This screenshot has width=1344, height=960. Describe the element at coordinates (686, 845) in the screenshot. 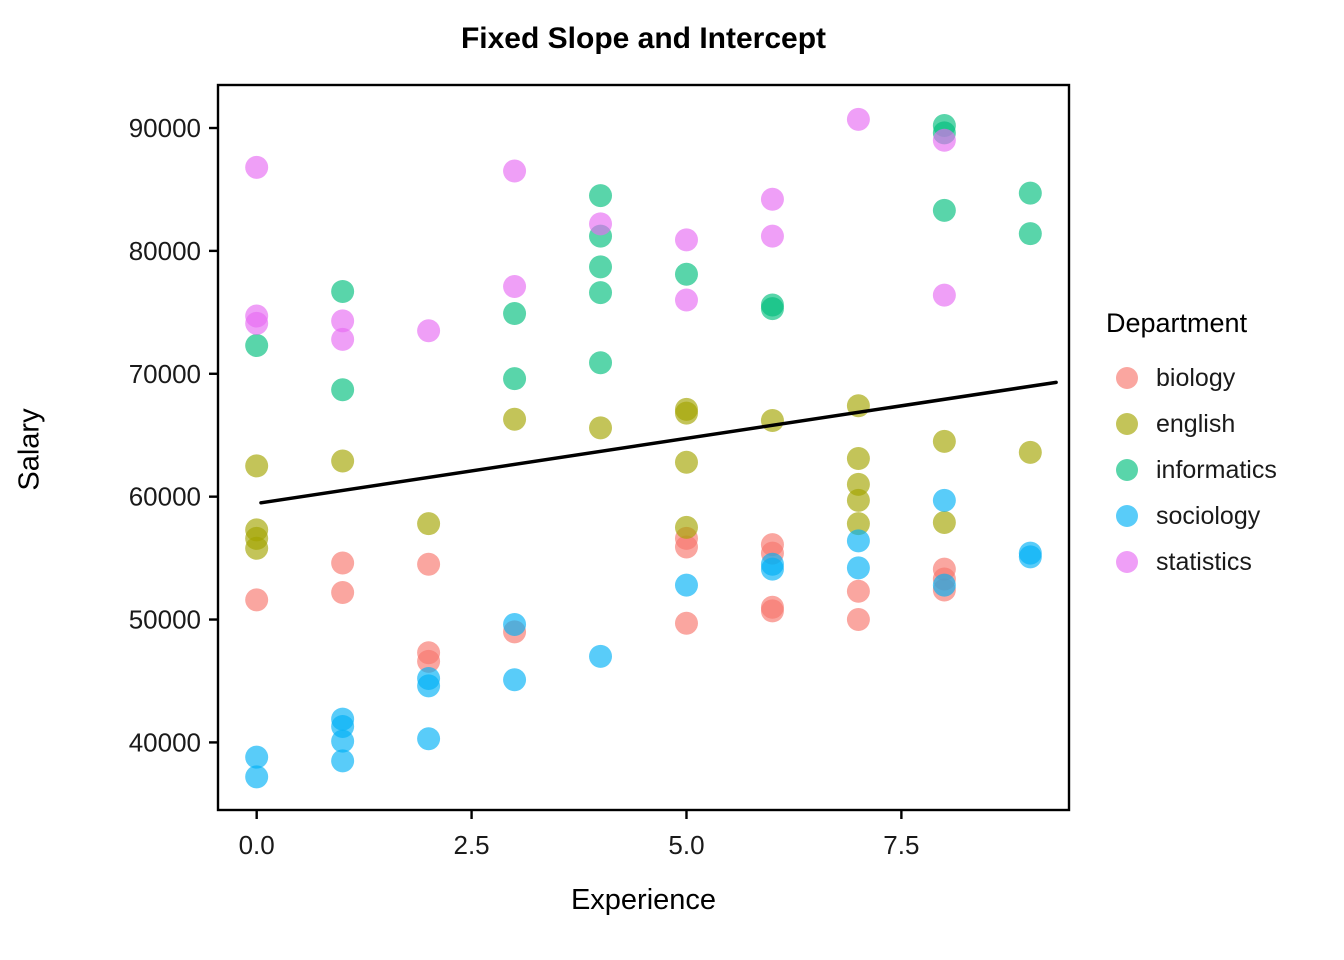

I see `x-tick-label: 5.0` at that location.